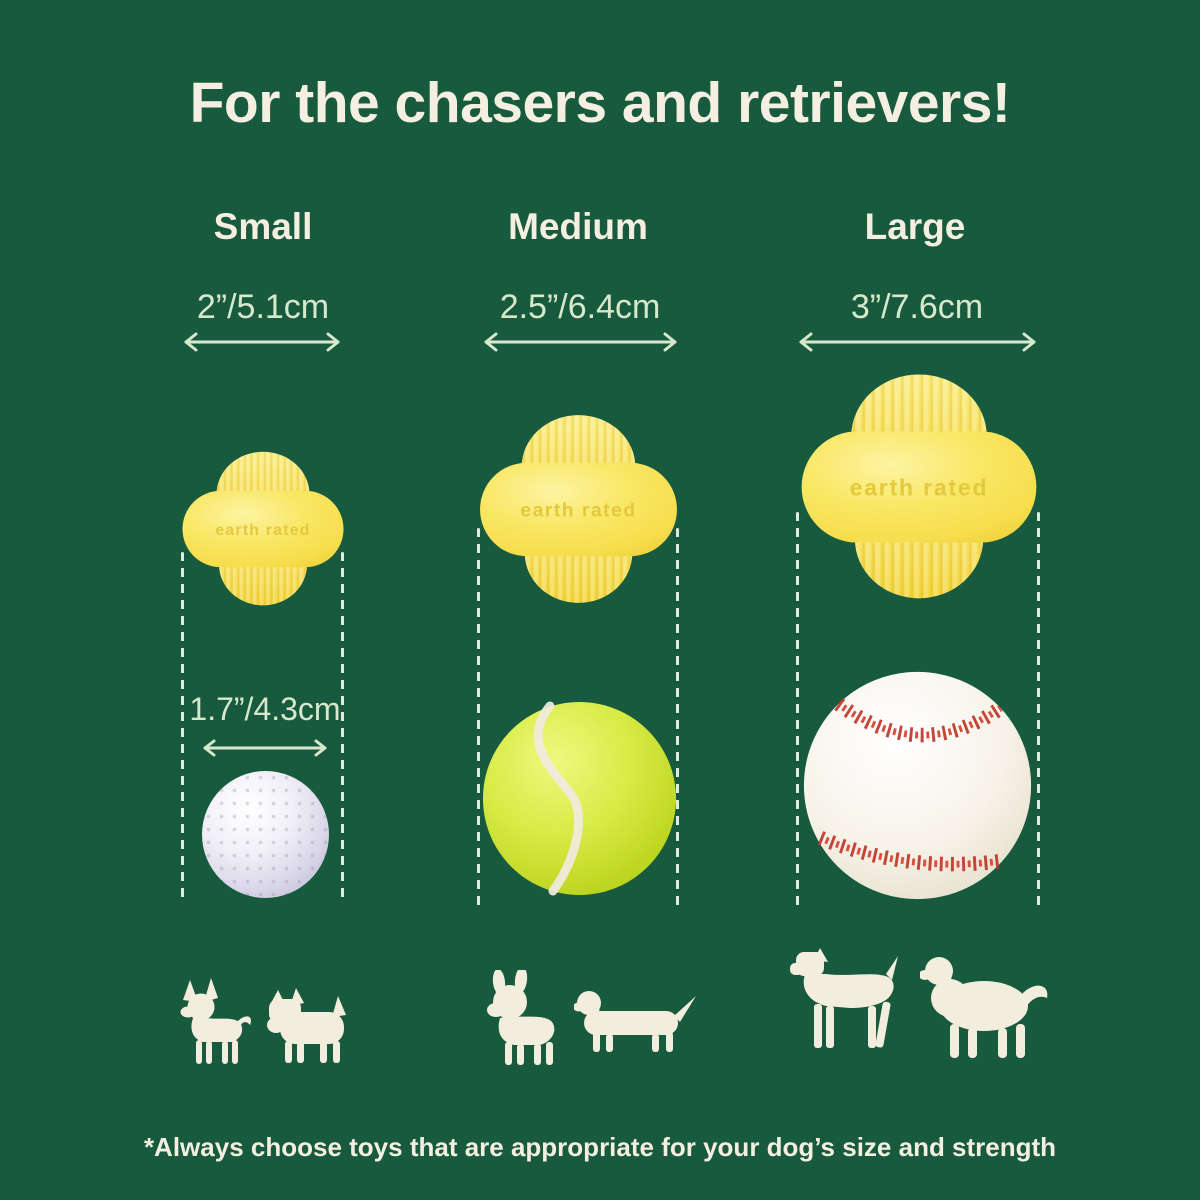  I want to click on terrier-icon, so click(306, 1025).